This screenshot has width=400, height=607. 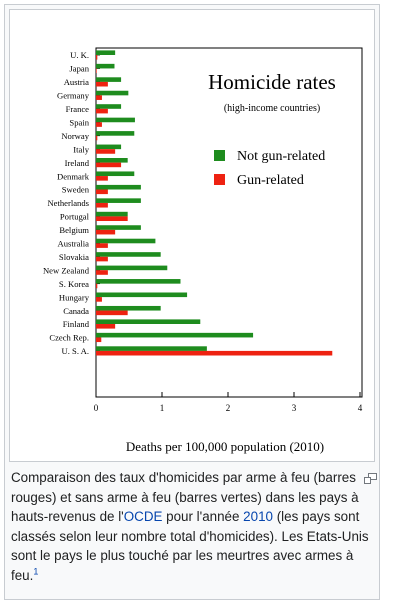 I want to click on category-label: Spain, so click(x=79, y=122).